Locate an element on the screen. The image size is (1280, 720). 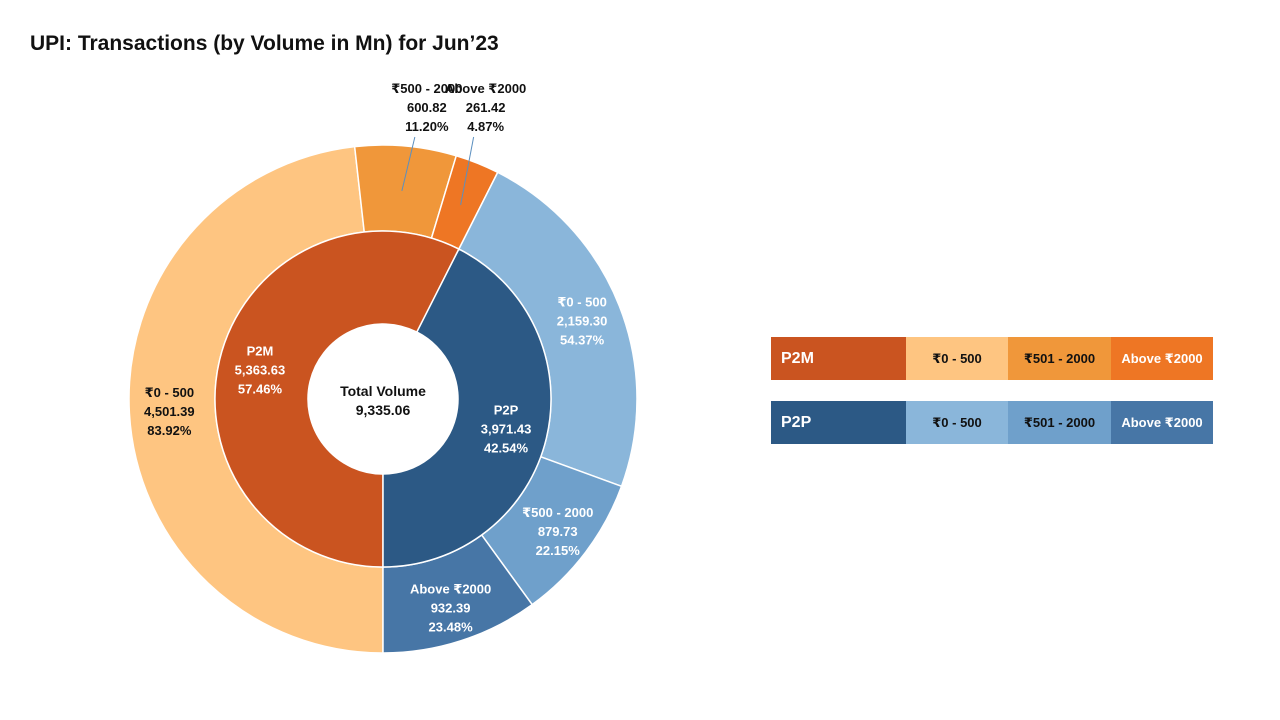
center-hole is located at coordinates (383, 399).